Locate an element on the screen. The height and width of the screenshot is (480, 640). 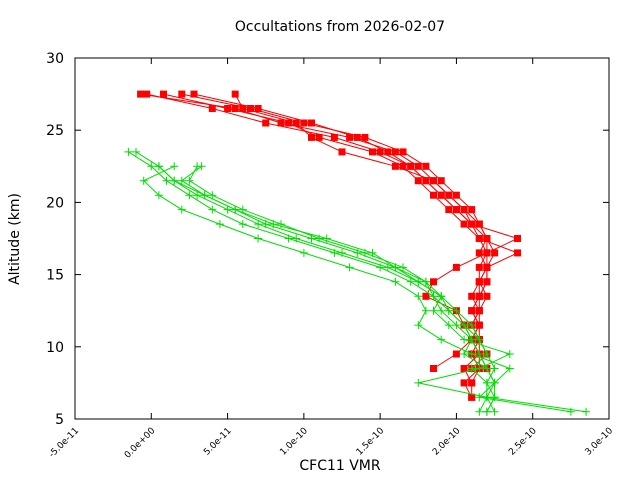
x-tick-label: 2.5e-10 is located at coordinates (523, 442).